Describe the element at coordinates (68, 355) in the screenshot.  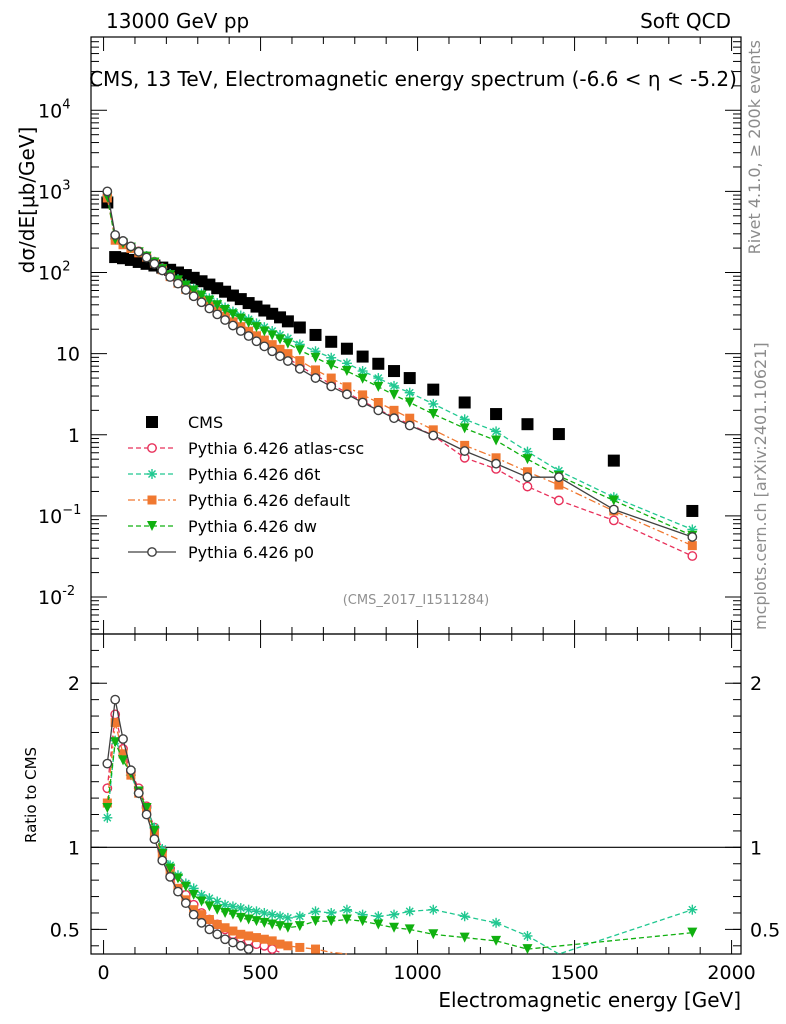
I see `main-y-tick-label: 10` at that location.